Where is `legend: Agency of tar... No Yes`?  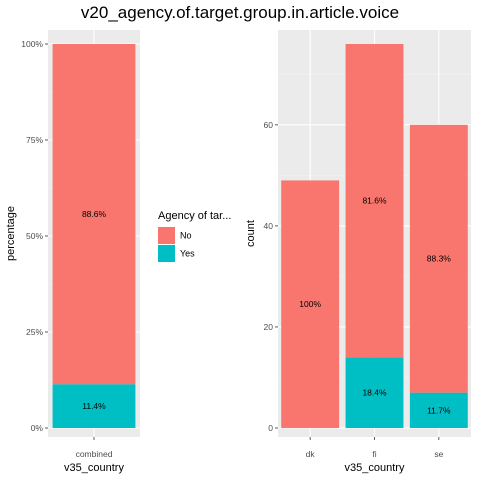
legend: Agency of tar... No Yes is located at coordinates (194, 236).